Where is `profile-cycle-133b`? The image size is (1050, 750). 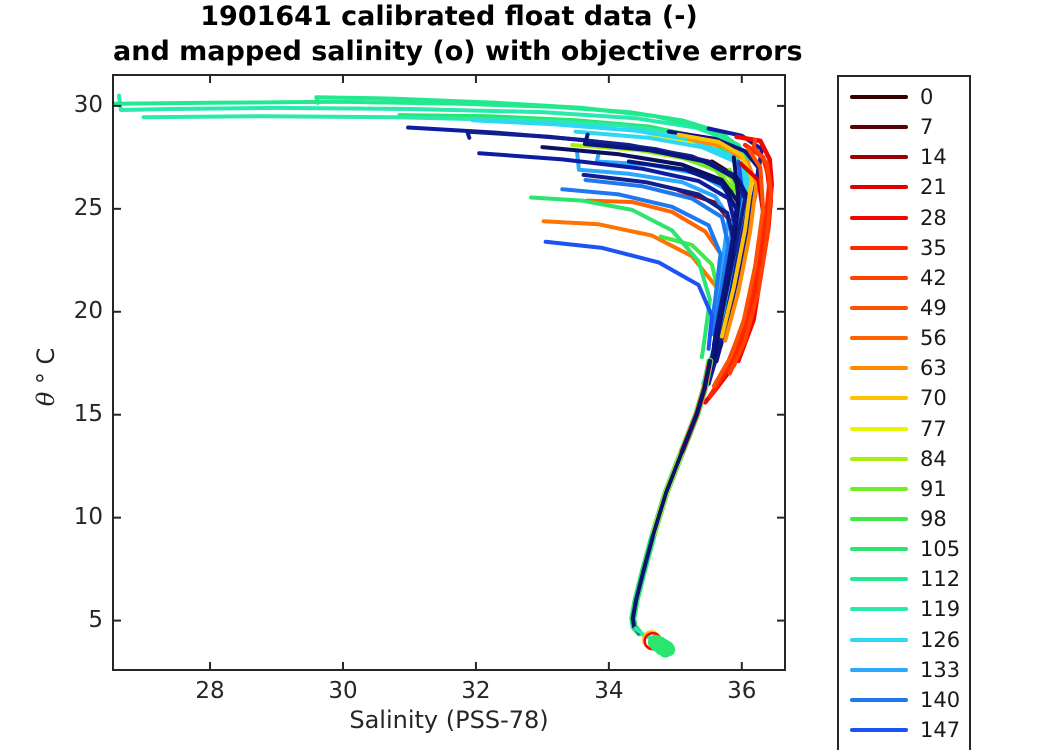
profile-cycle-133b is located at coordinates (653, 235).